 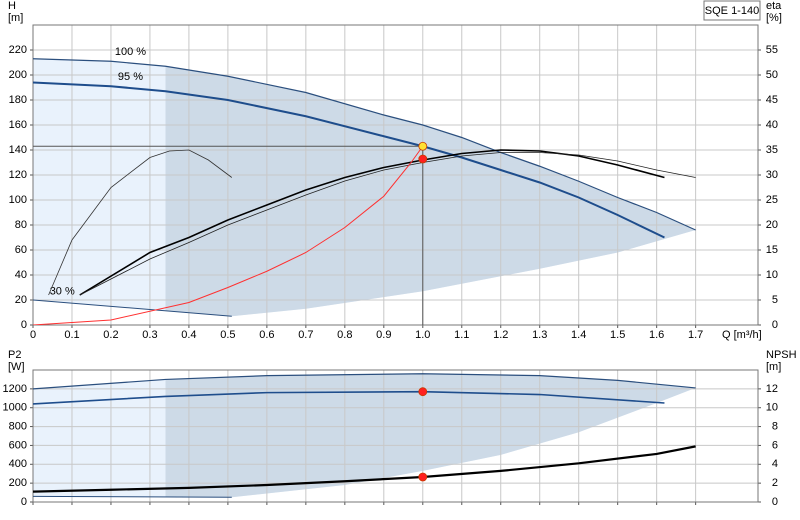 I want to click on y-tick-label: 220, so click(x=18, y=50).